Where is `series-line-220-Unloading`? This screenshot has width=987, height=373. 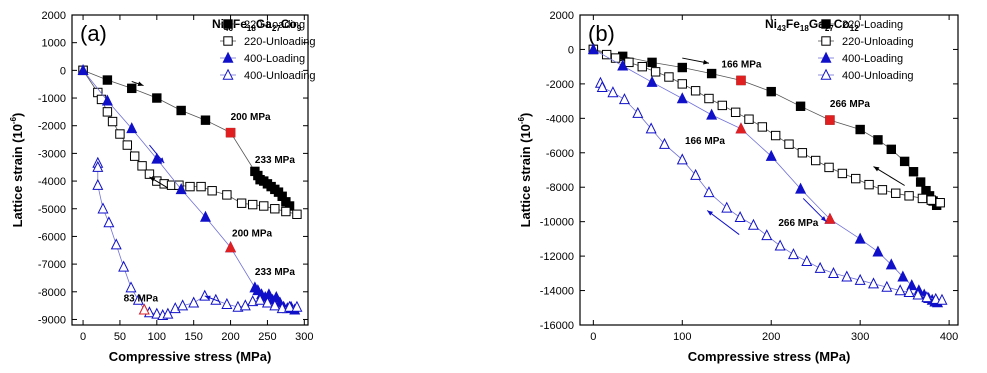 series-line-220-Unloading is located at coordinates (767, 126).